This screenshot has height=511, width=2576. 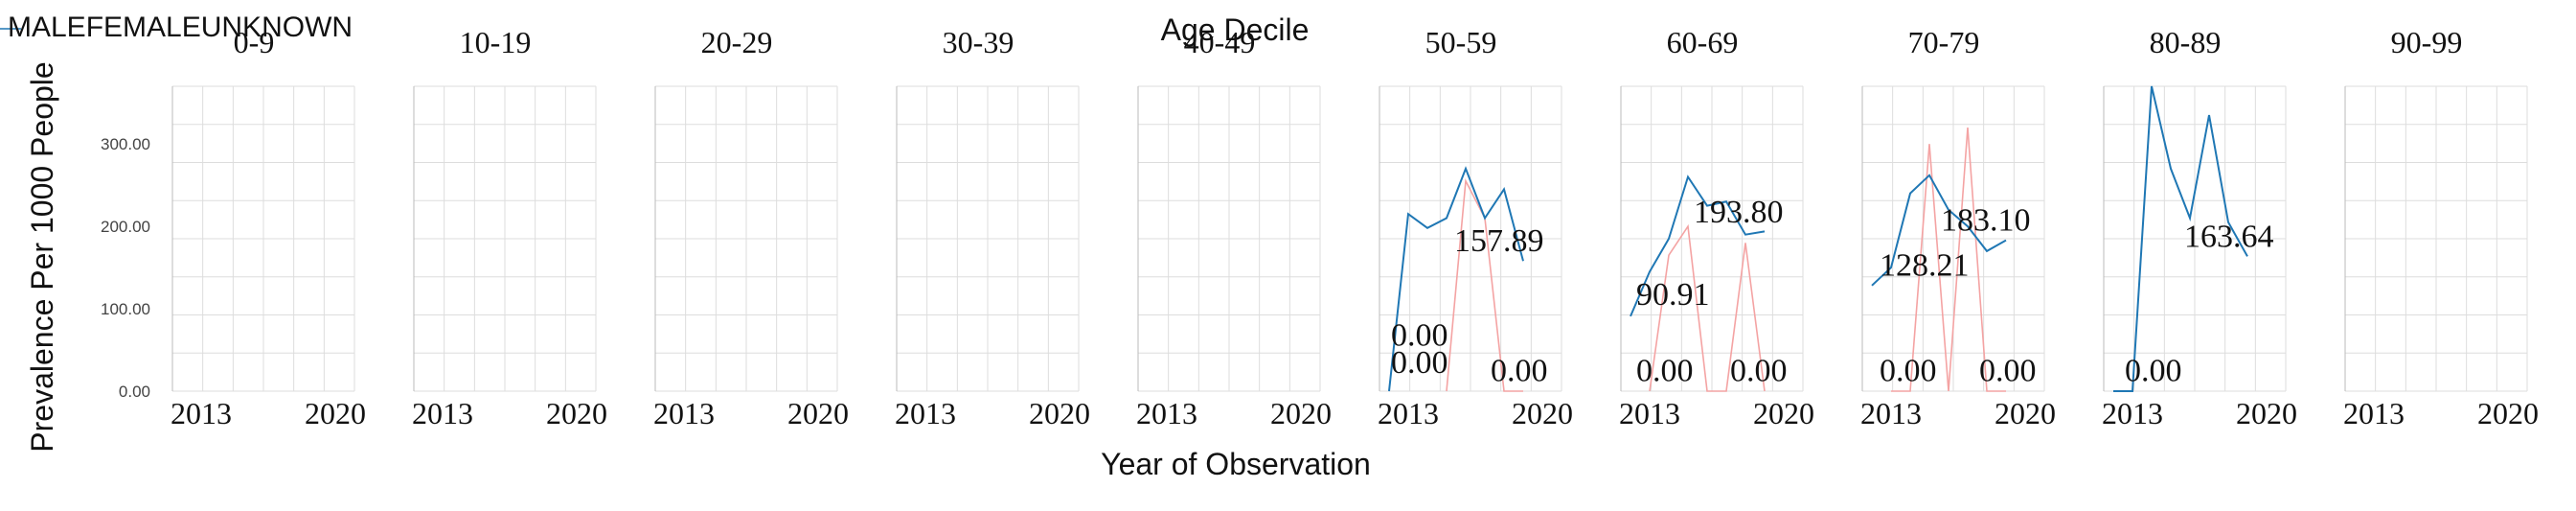 What do you see at coordinates (2427, 42) in the screenshot?
I see `panel-label: 90-99` at bounding box center [2427, 42].